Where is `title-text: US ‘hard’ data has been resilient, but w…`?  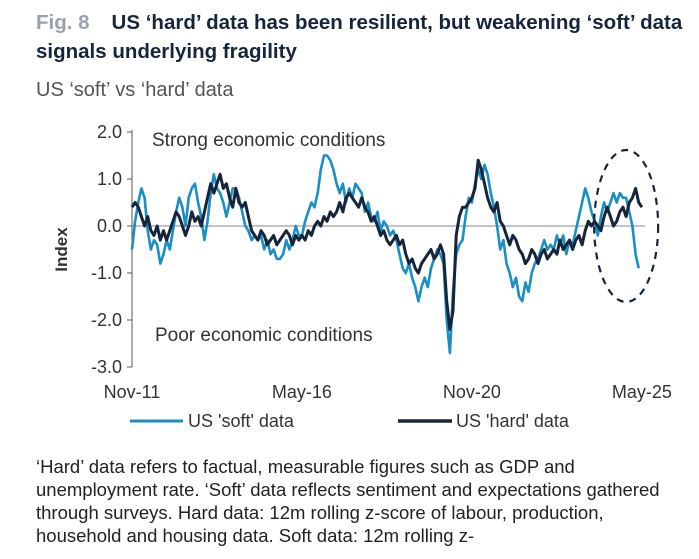
title-text: US ‘hard’ data has been resilient, but w… is located at coordinates (359, 37).